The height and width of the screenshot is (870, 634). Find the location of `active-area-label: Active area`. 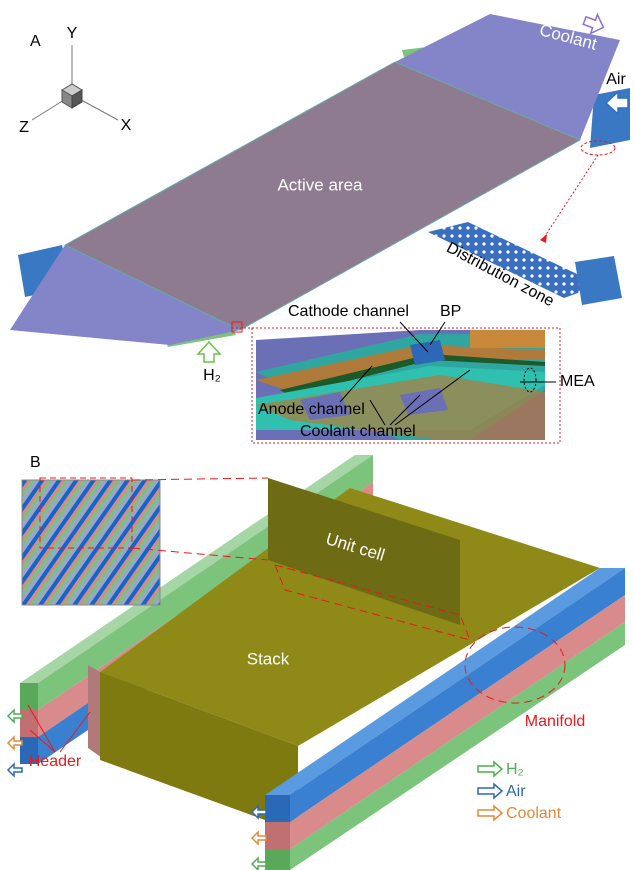

active-area-label: Active area is located at coordinates (320, 184).